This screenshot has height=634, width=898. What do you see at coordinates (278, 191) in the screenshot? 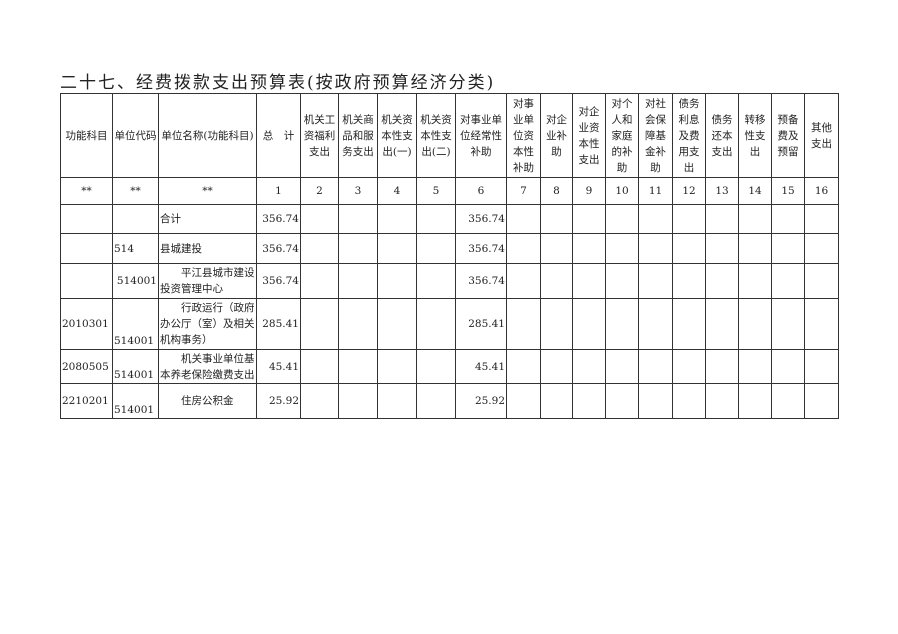
I see `column-number: 1` at bounding box center [278, 191].